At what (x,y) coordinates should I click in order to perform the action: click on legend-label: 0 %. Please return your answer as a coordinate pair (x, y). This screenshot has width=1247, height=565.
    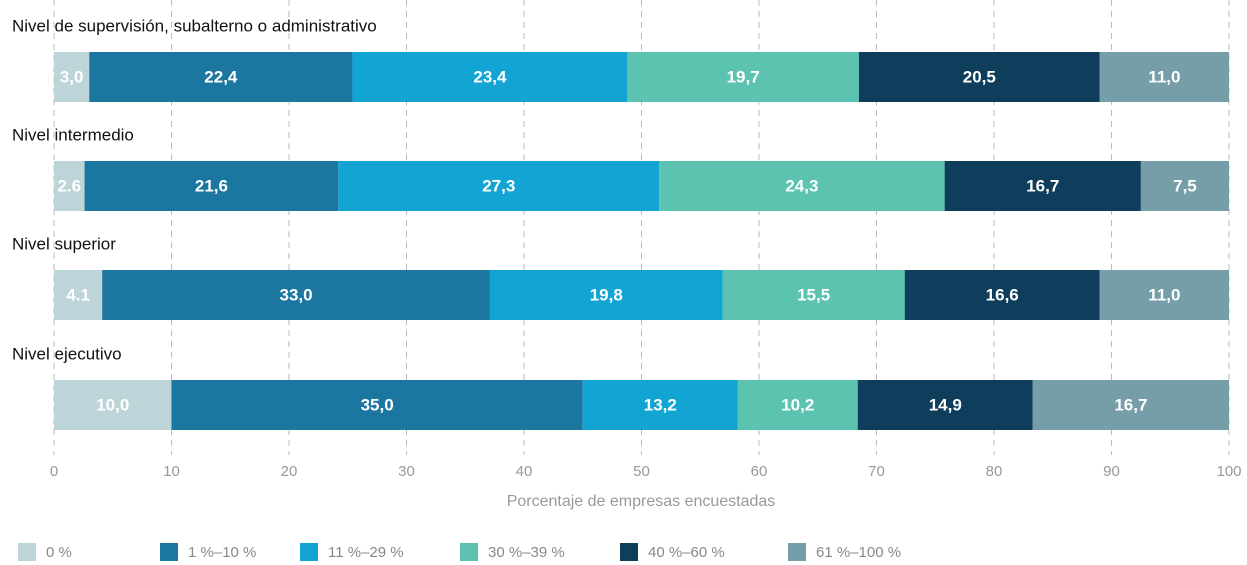
    Looking at the image, I should click on (59, 552).